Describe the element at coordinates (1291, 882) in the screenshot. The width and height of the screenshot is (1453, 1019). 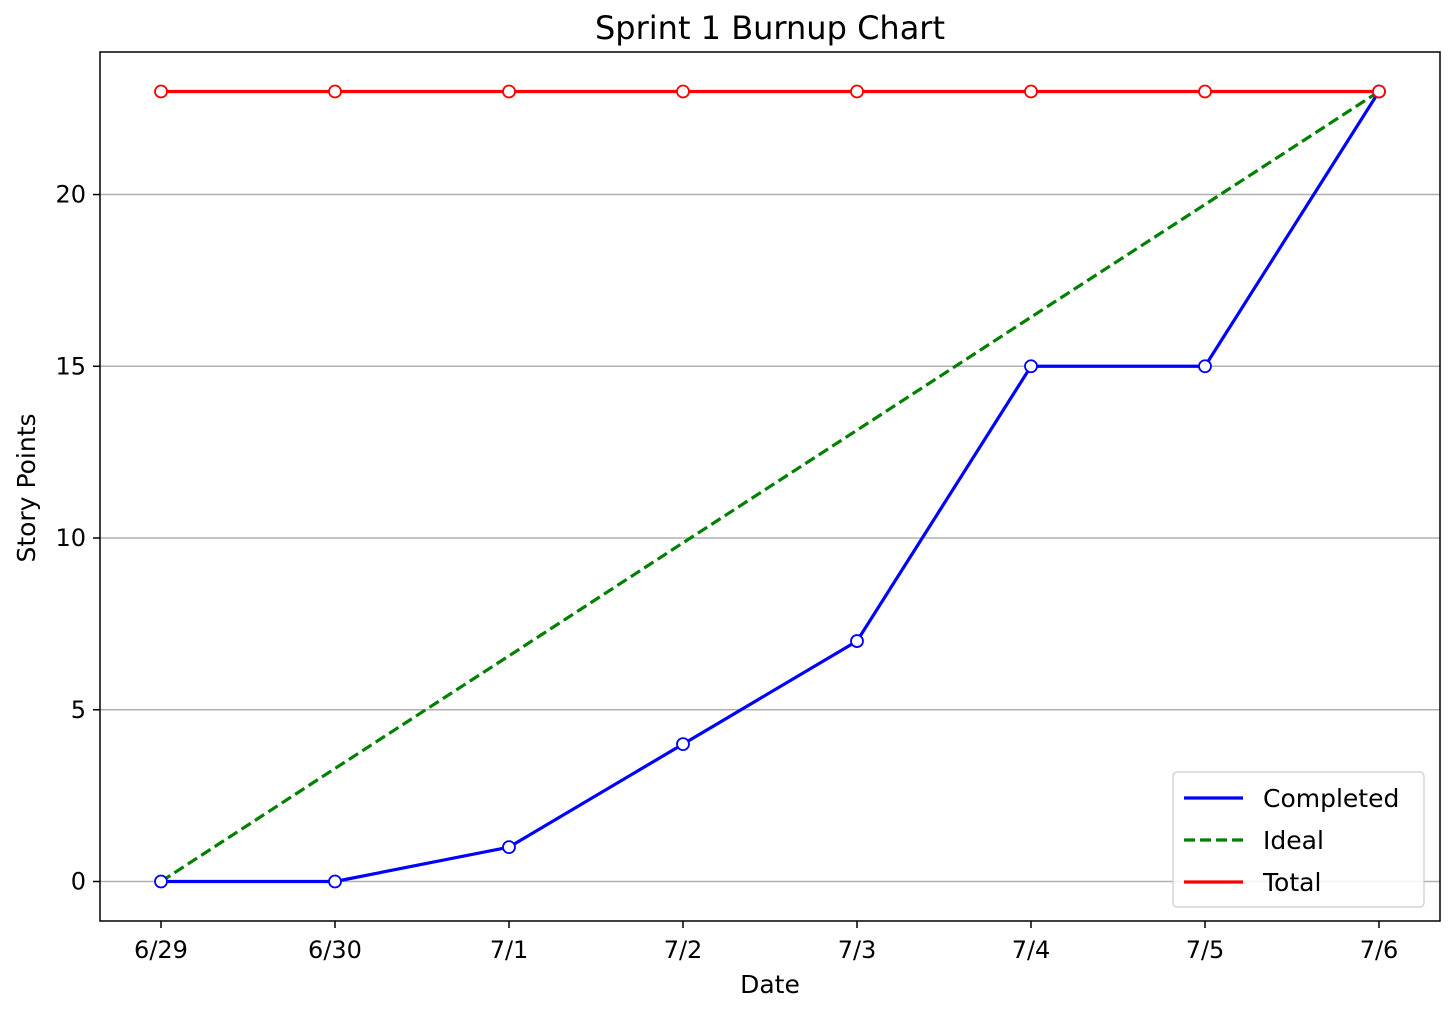
I see `legend-label-total: Total` at that location.